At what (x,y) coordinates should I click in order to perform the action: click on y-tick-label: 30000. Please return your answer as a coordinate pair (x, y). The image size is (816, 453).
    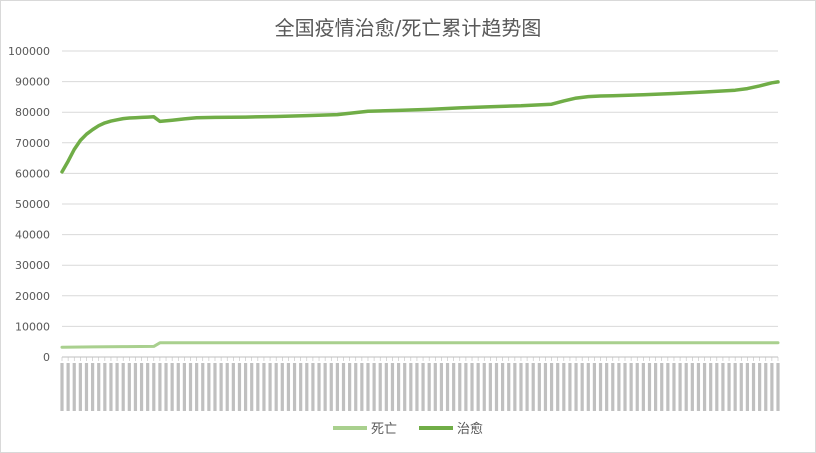
    Looking at the image, I should click on (32, 265).